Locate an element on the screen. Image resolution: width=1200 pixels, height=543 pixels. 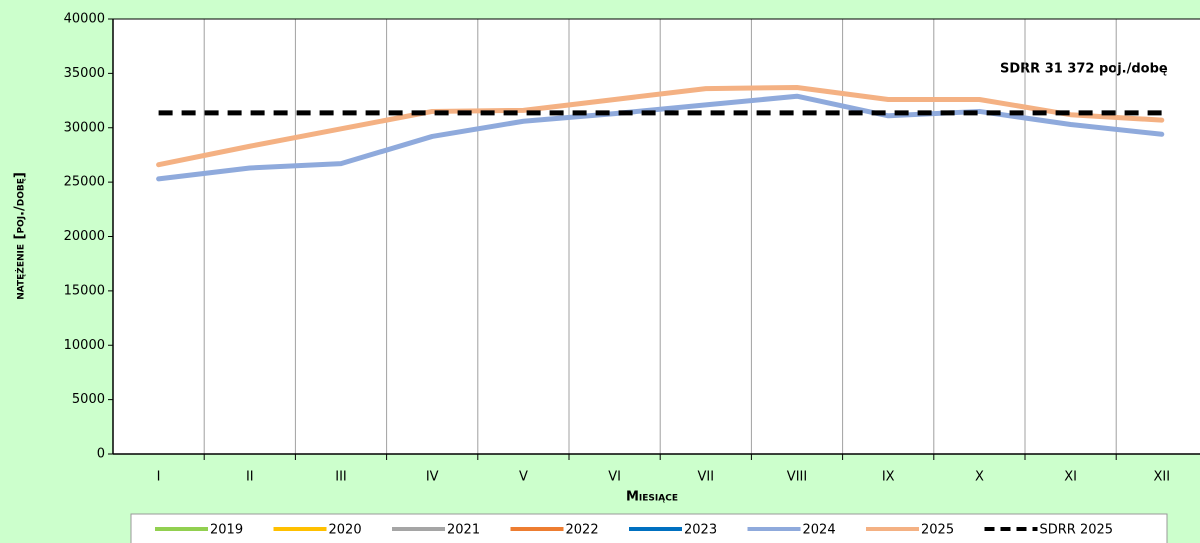
x-tick-label: VIII is located at coordinates (797, 477).